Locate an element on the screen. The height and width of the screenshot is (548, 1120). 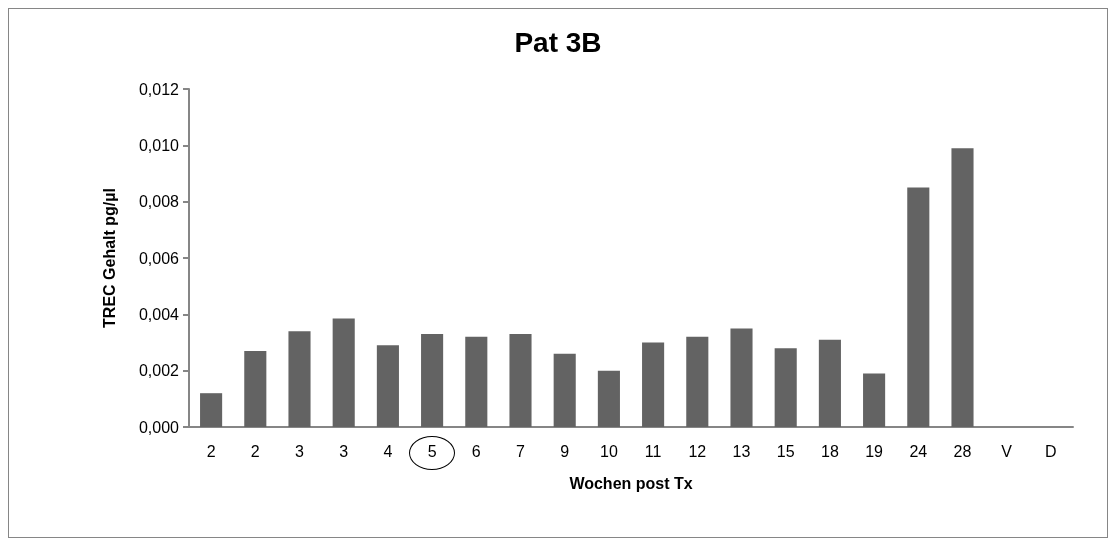
x-tick-label: 6 is located at coordinates (476, 451).